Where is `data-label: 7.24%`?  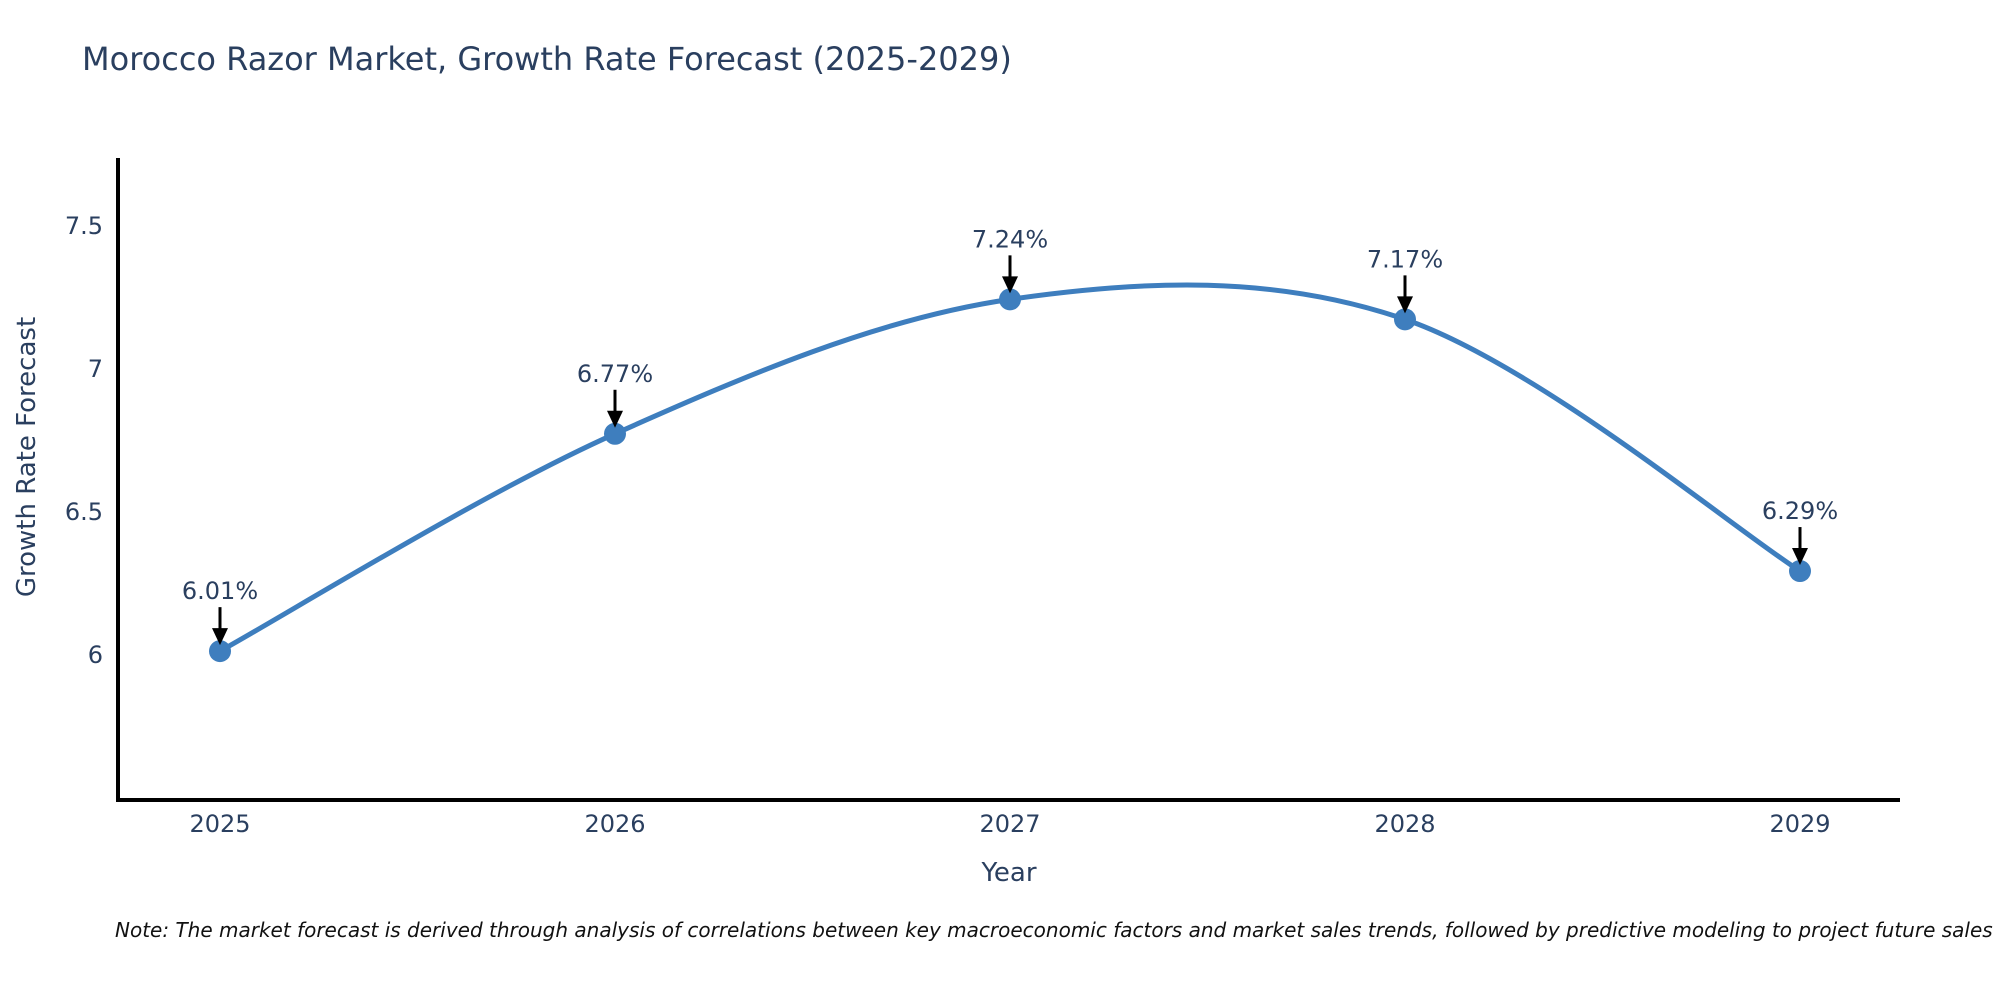 data-label: 7.24% is located at coordinates (1010, 239).